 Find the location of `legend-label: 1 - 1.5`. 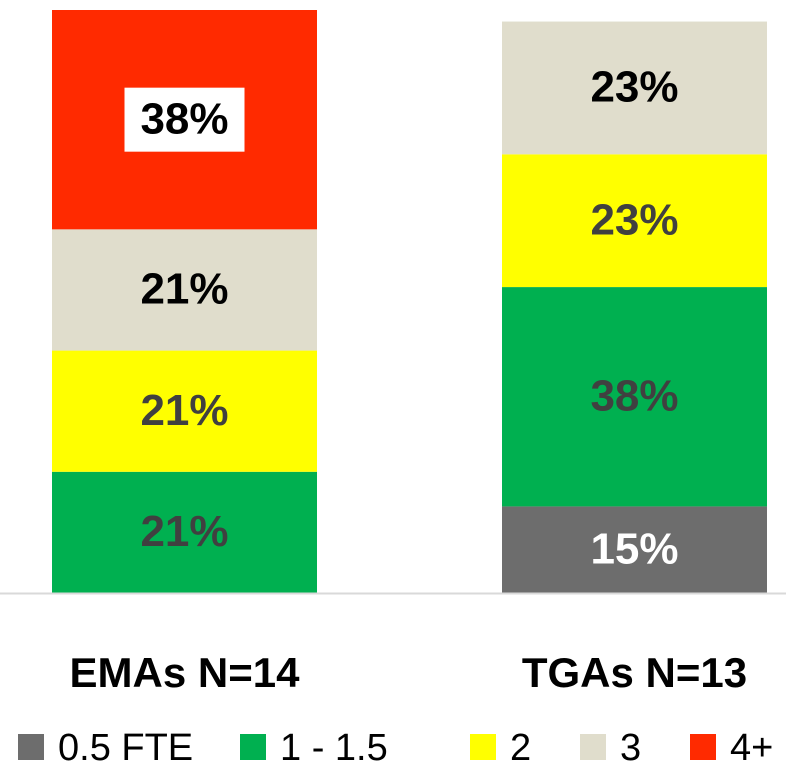

legend-label: 1 - 1.5 is located at coordinates (334, 748).